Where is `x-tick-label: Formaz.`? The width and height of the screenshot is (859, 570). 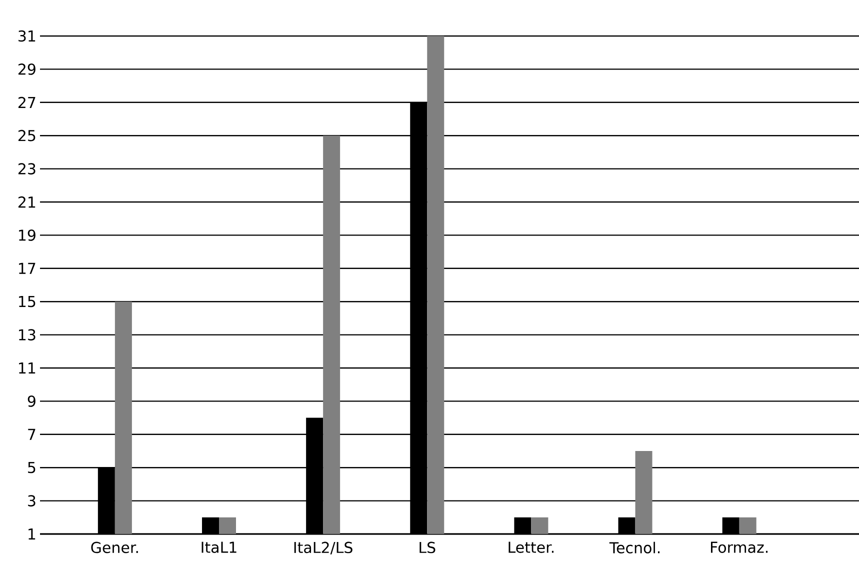
x-tick-label: Formaz. is located at coordinates (739, 547).